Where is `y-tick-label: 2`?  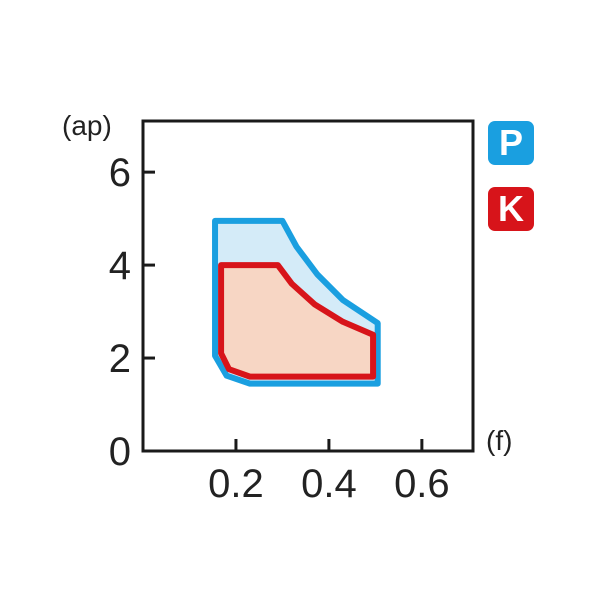
y-tick-label: 2 is located at coordinates (120, 359).